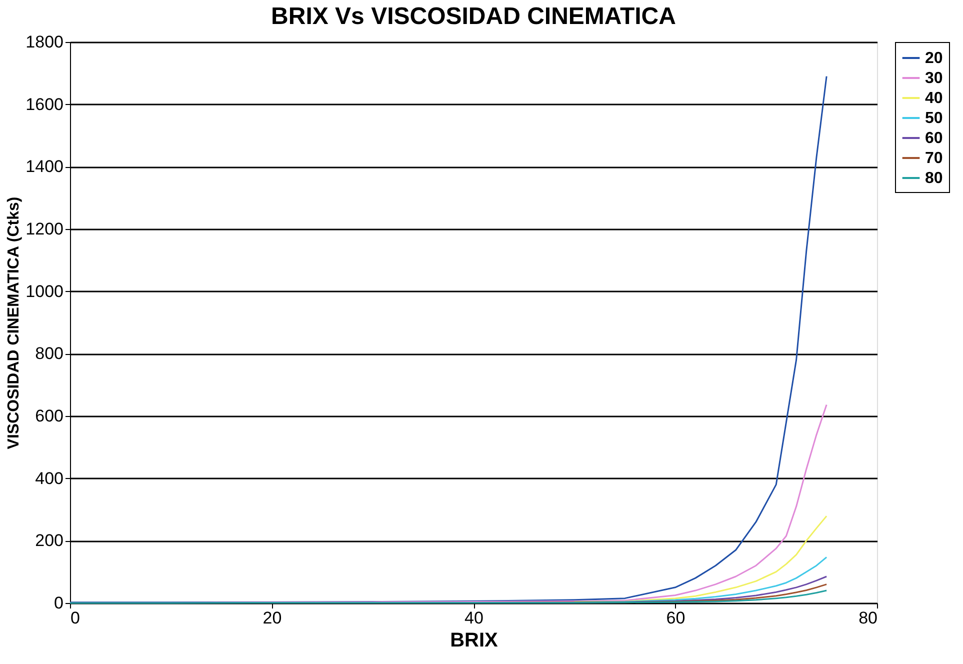 The height and width of the screenshot is (664, 963). What do you see at coordinates (474, 618) in the screenshot?
I see `x-tick-label: 40` at bounding box center [474, 618].